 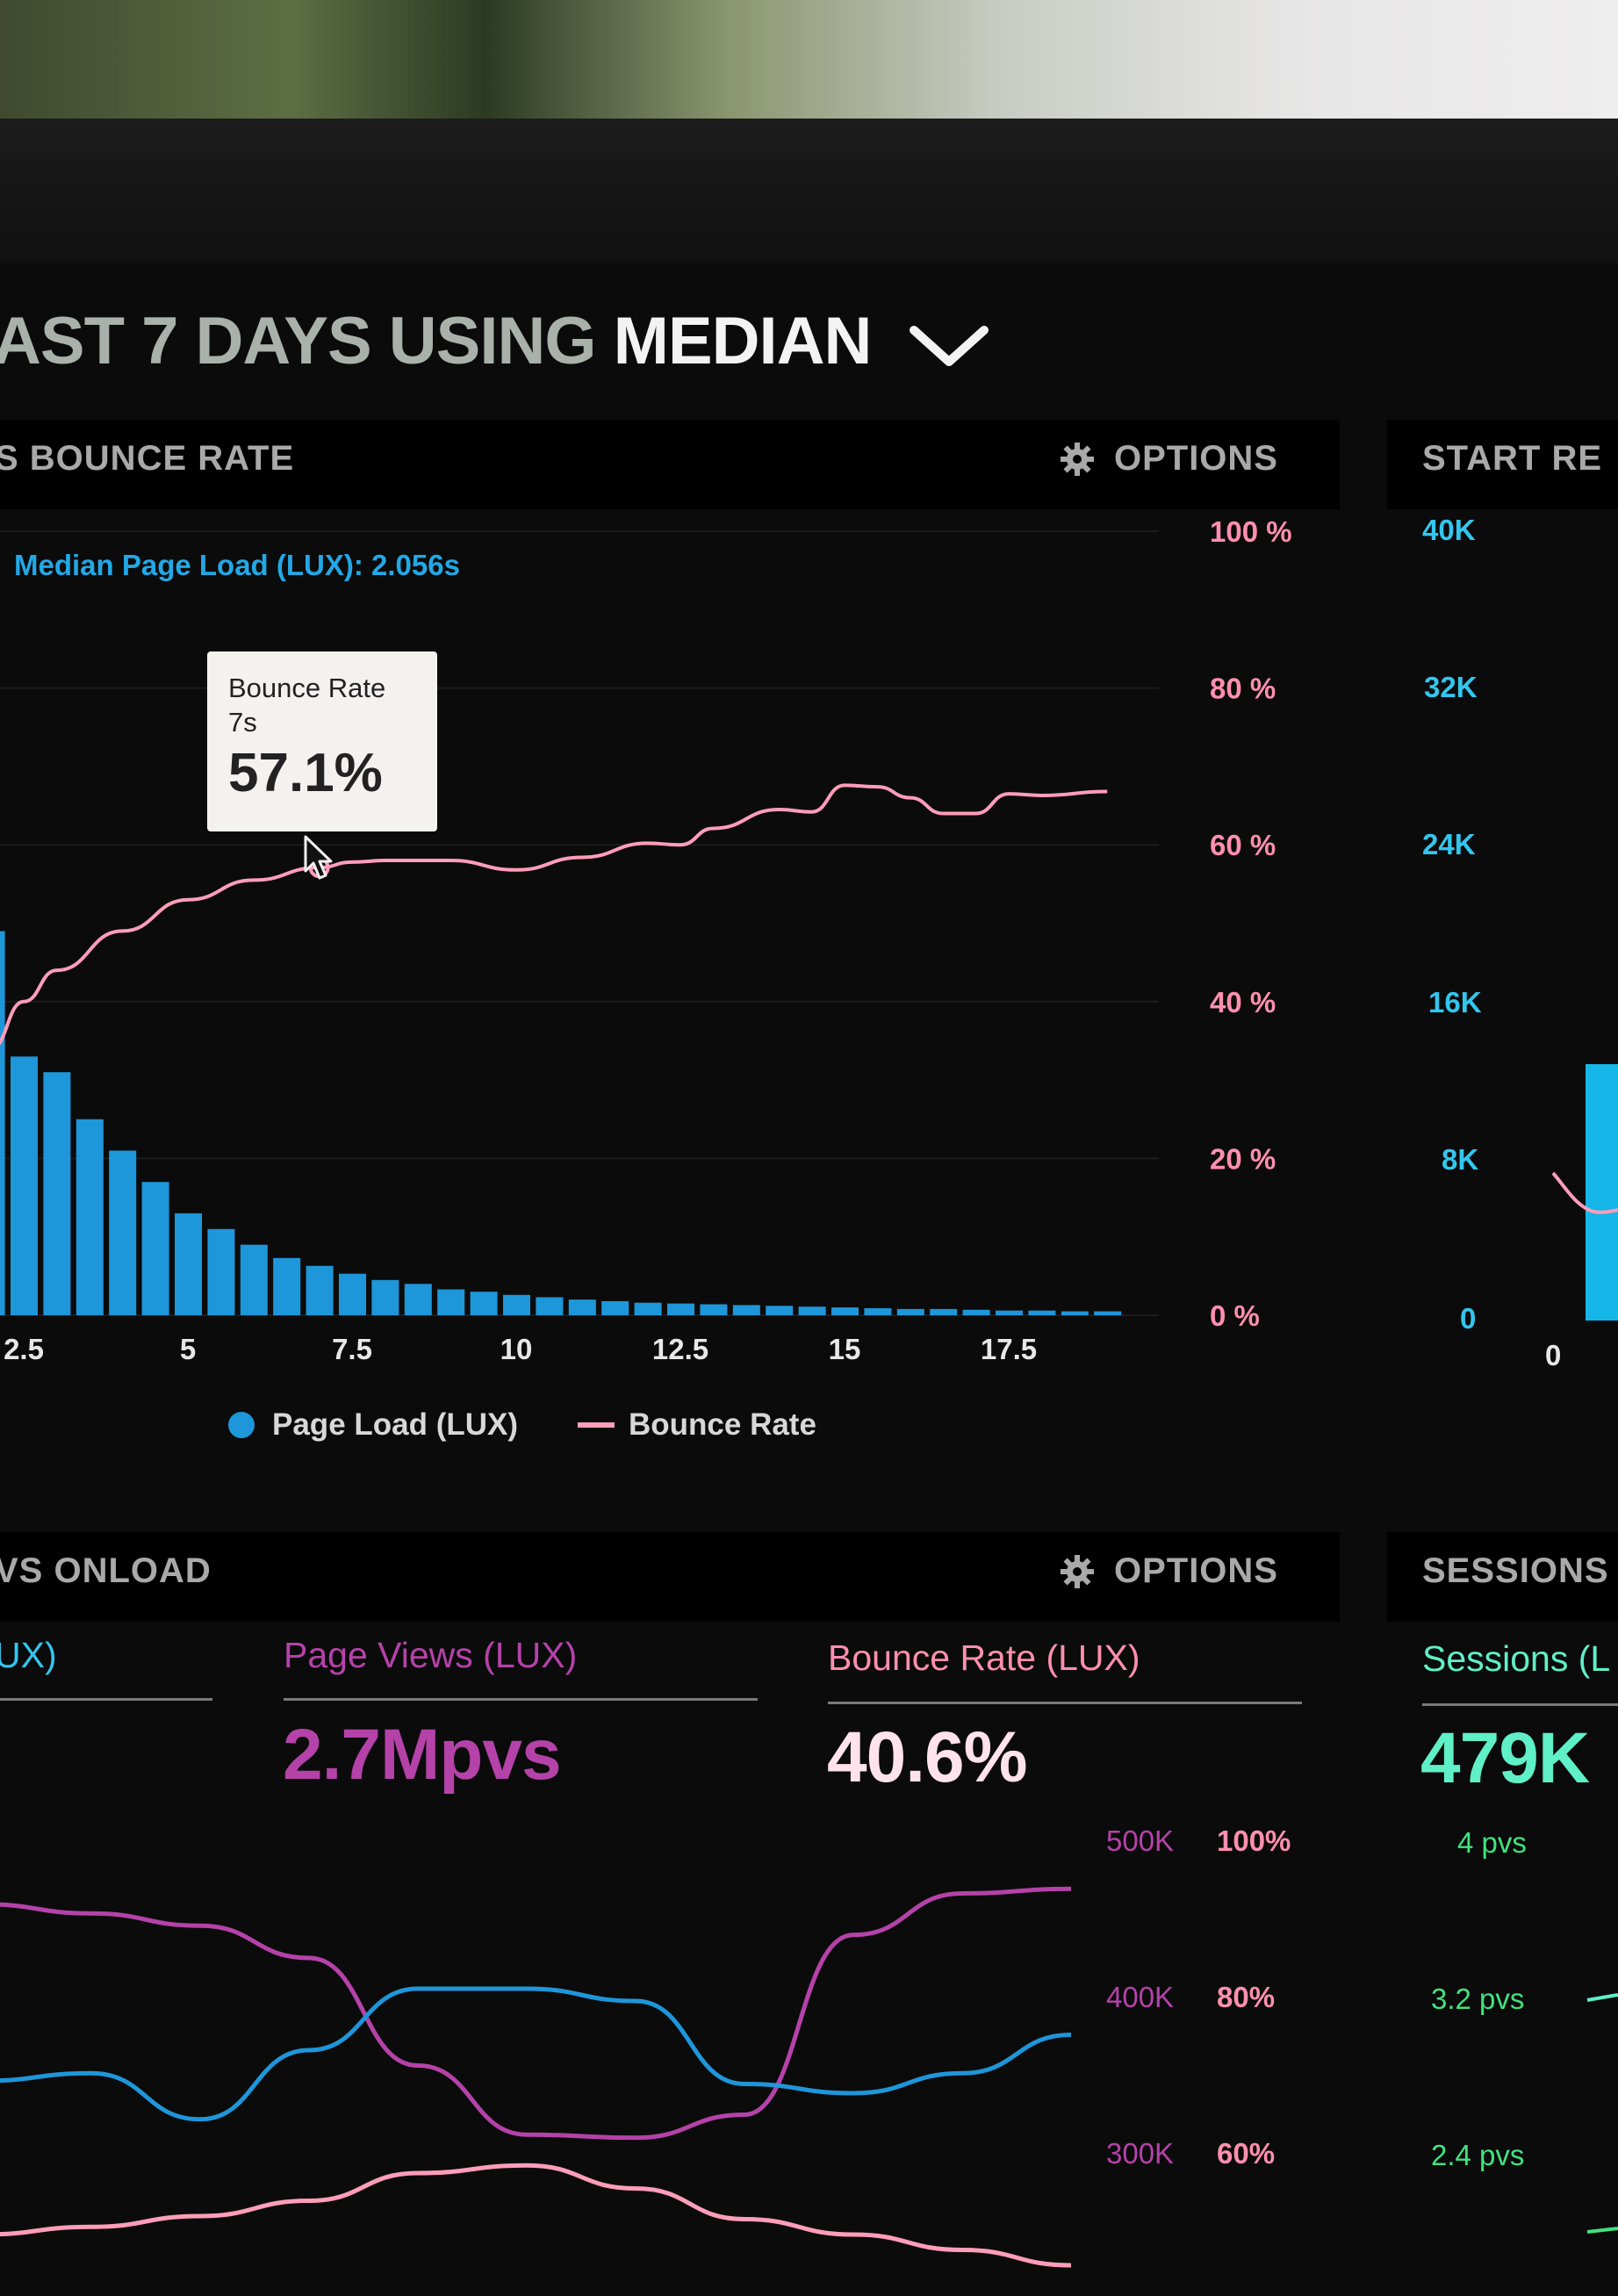 I want to click on start-panel-title: START RE, so click(x=1512, y=459).